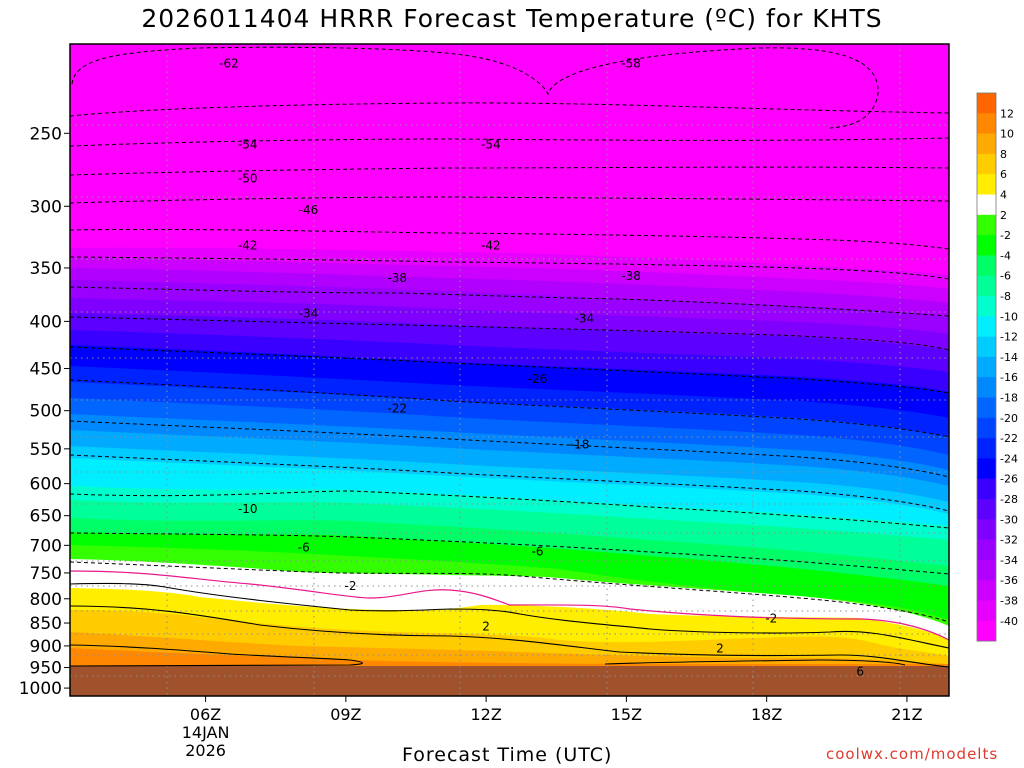 The width and height of the screenshot is (1024, 768). What do you see at coordinates (1009, 621) in the screenshot?
I see `legend-label: -40` at bounding box center [1009, 621].